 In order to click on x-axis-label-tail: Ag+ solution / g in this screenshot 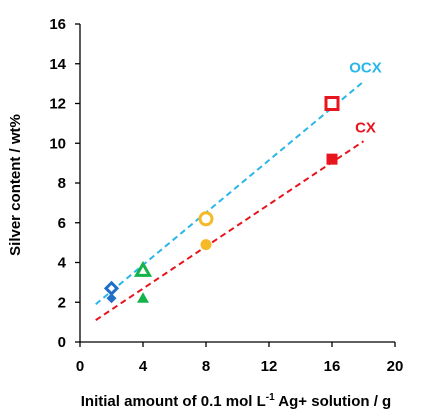, I will do `click(333, 401)`.